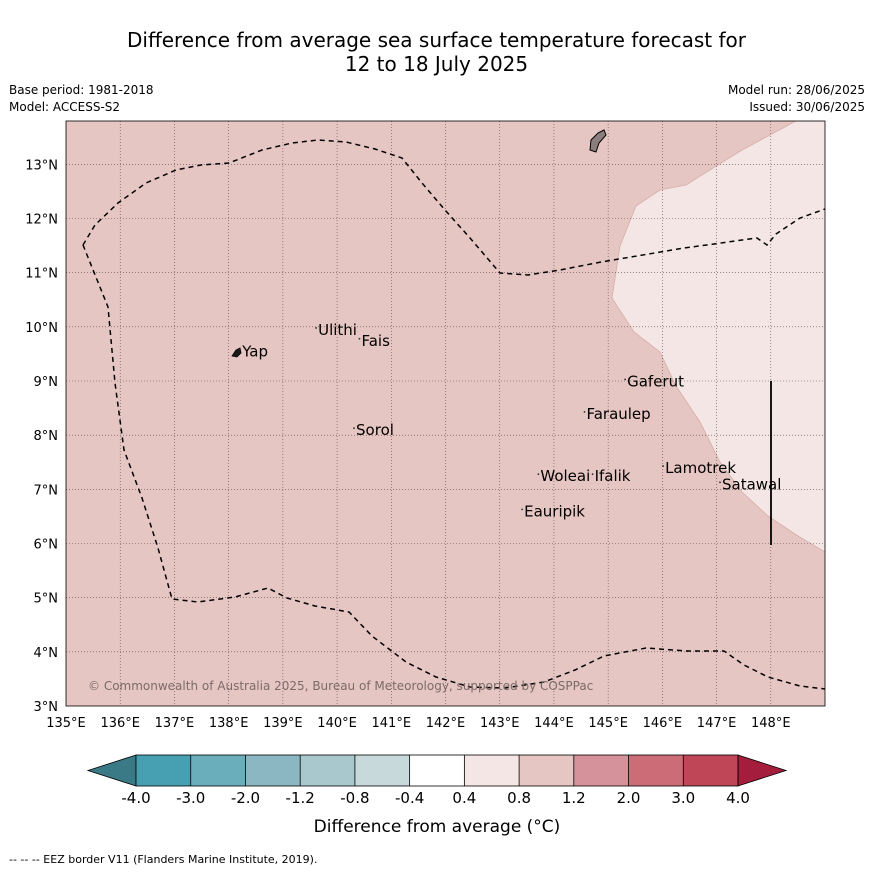 The width and height of the screenshot is (873, 873). Describe the element at coordinates (120, 723) in the screenshot. I see `lon-tick-label: 136°E` at that location.